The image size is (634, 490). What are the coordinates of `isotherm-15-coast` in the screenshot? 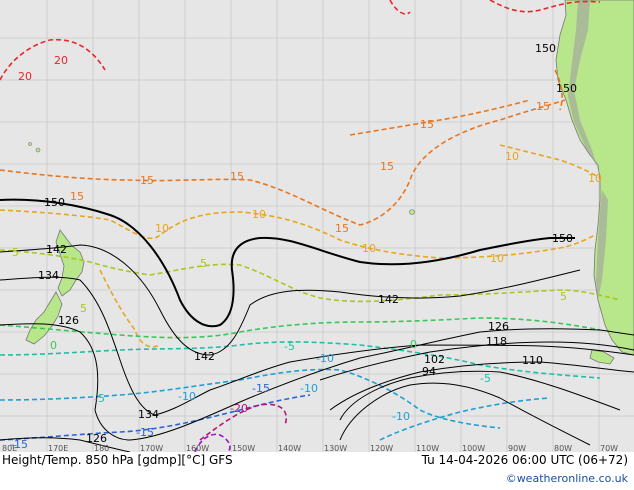 It's located at (558, 90).